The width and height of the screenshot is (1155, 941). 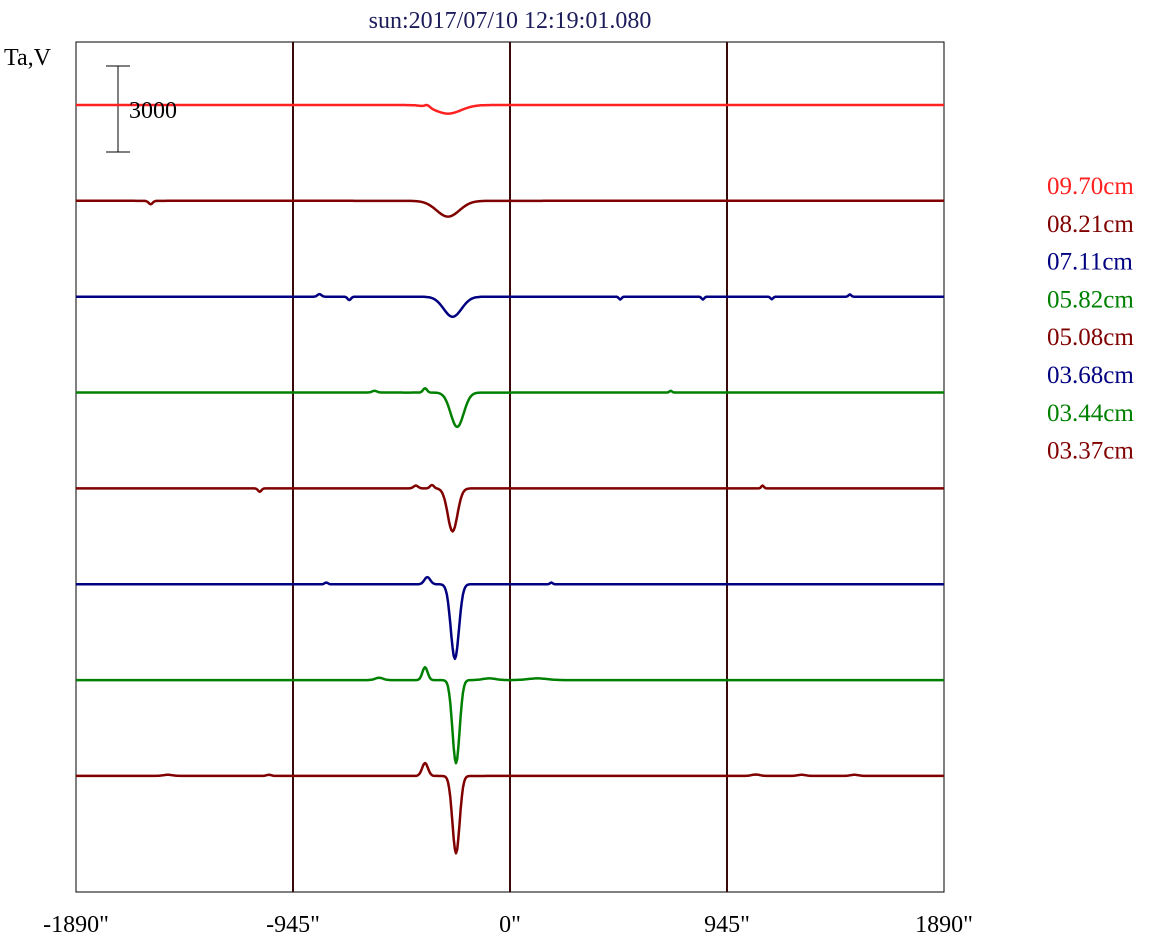 What do you see at coordinates (1090, 262) in the screenshot?
I see `legend-entry: 07.11cm` at bounding box center [1090, 262].